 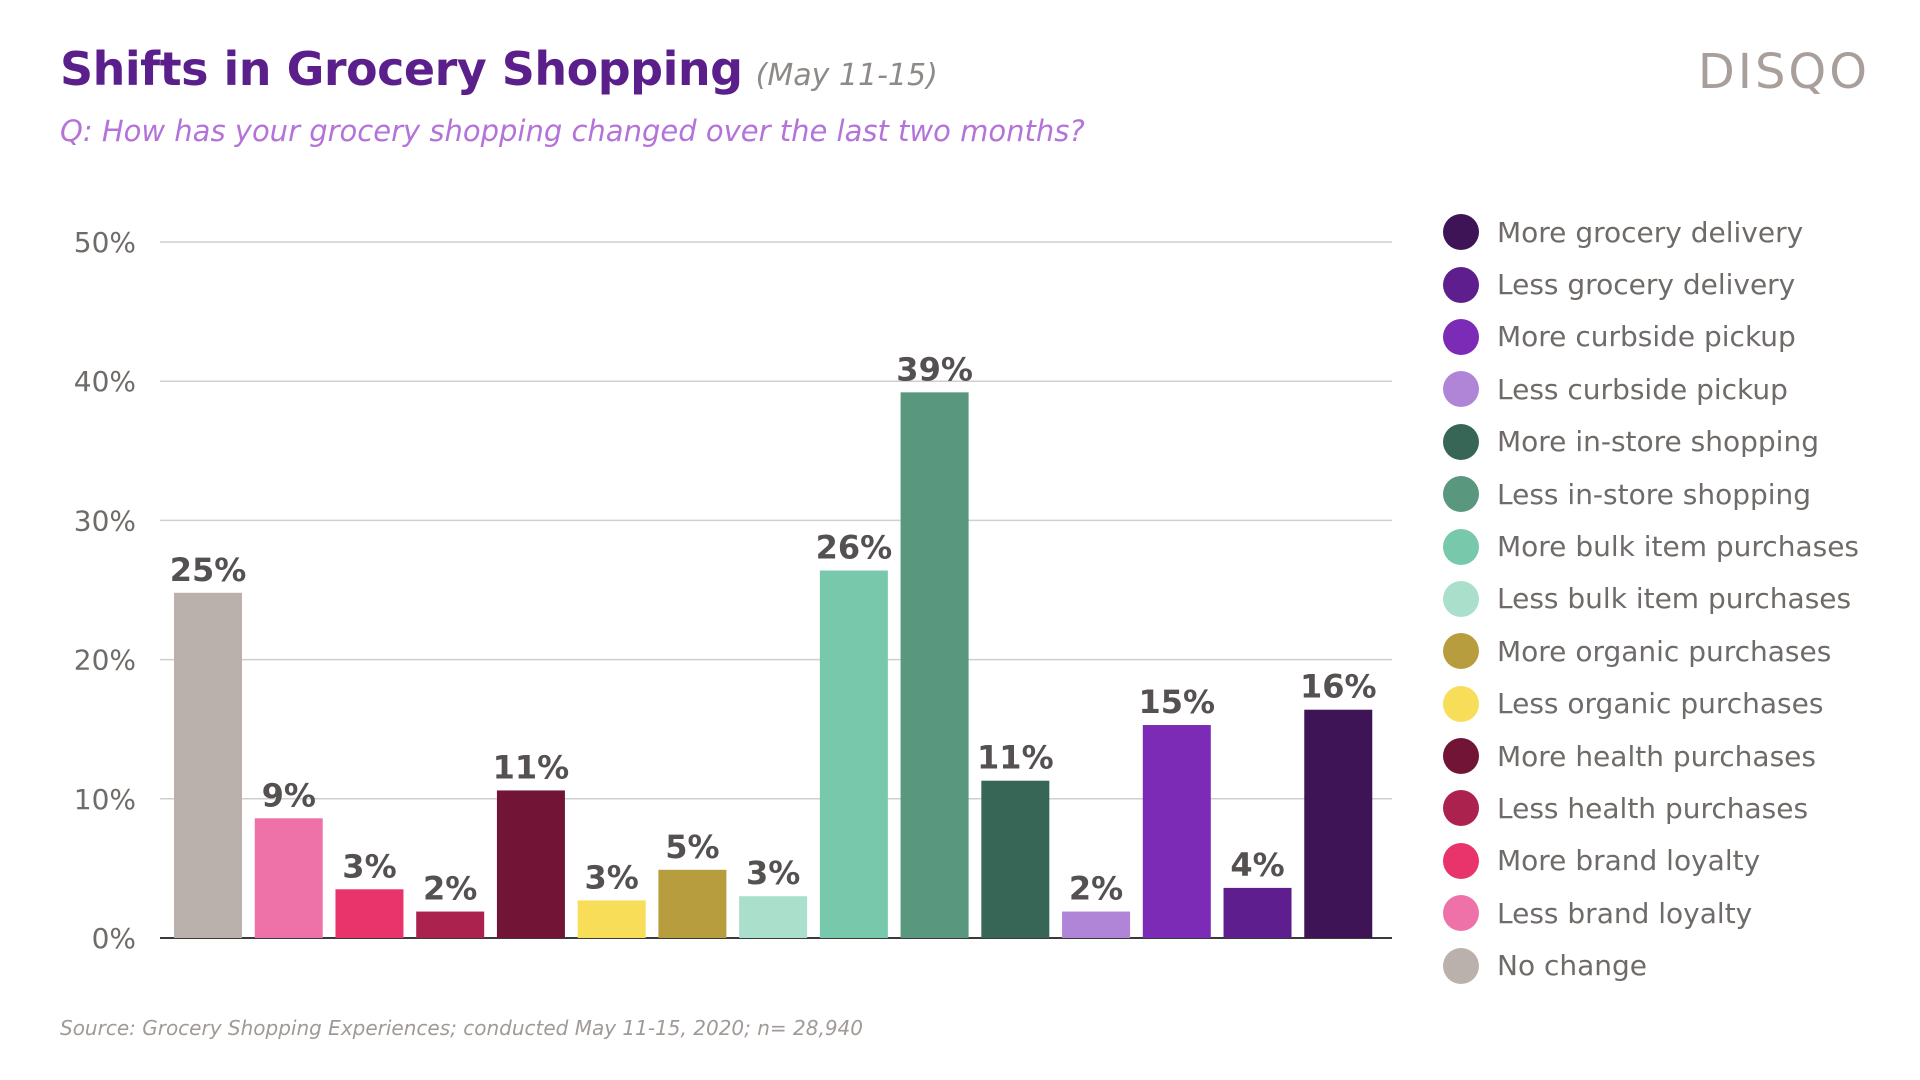 I want to click on y-tick-label: 20%, so click(x=105, y=660).